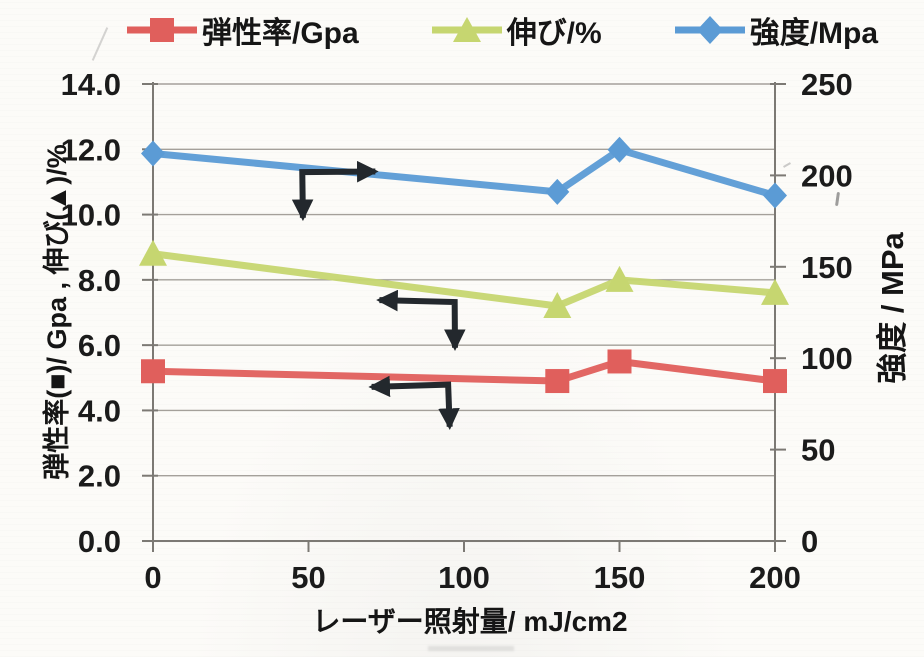  I want to click on svg-text: 250, so click(827, 84).